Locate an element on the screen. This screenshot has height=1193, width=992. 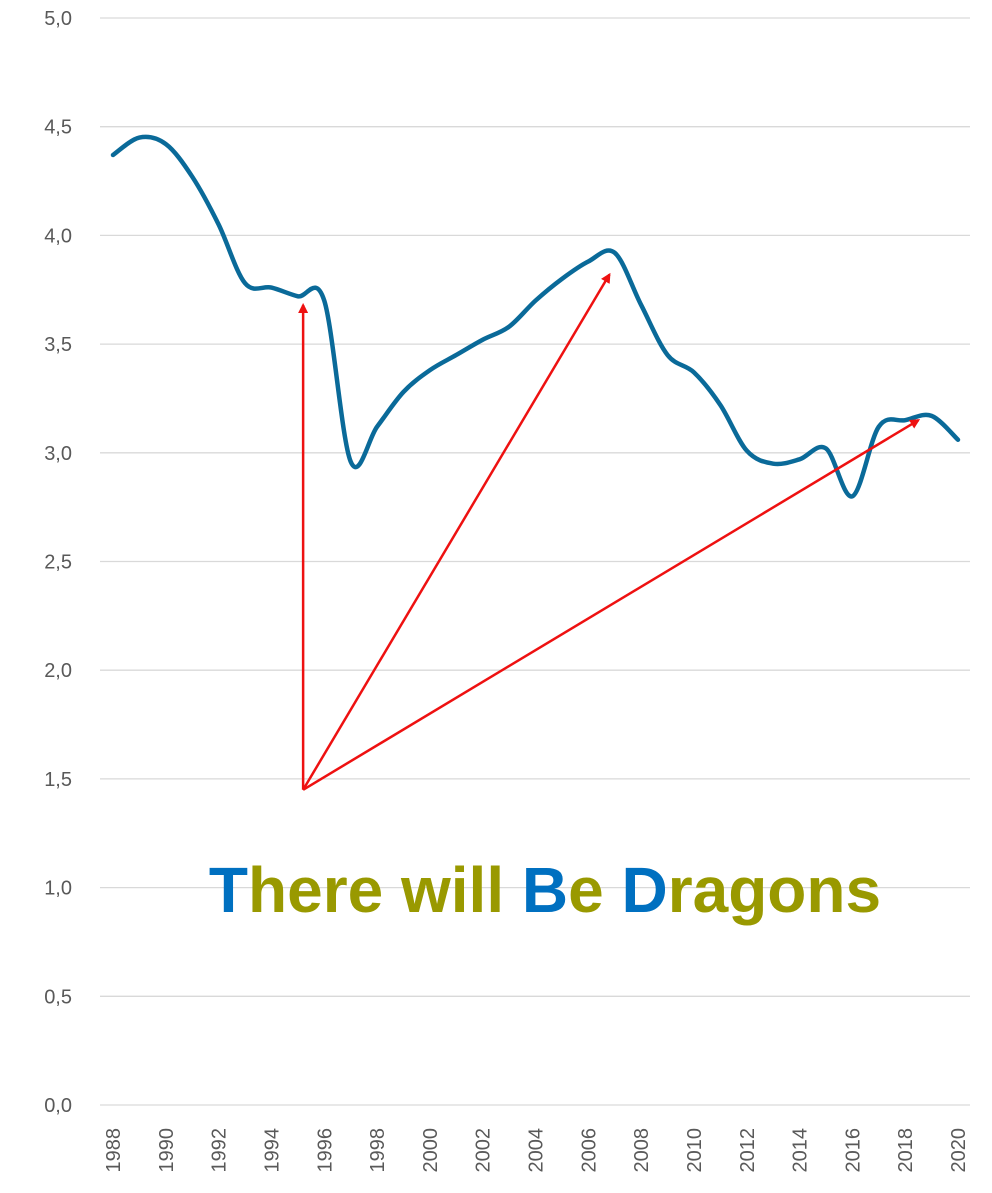
x-tick-label: 1998 is located at coordinates (378, 1150).